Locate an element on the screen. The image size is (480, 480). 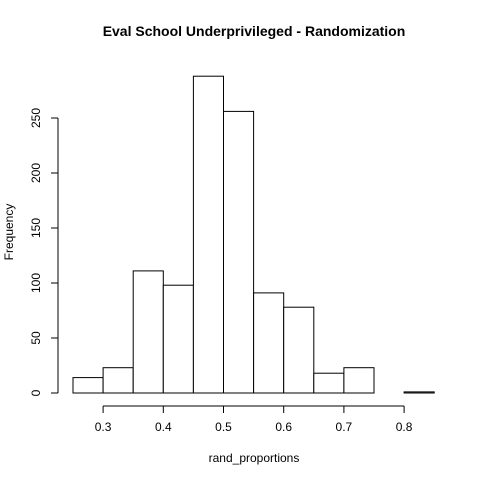
x-tick-label-1: 0.4 is located at coordinates (163, 427).